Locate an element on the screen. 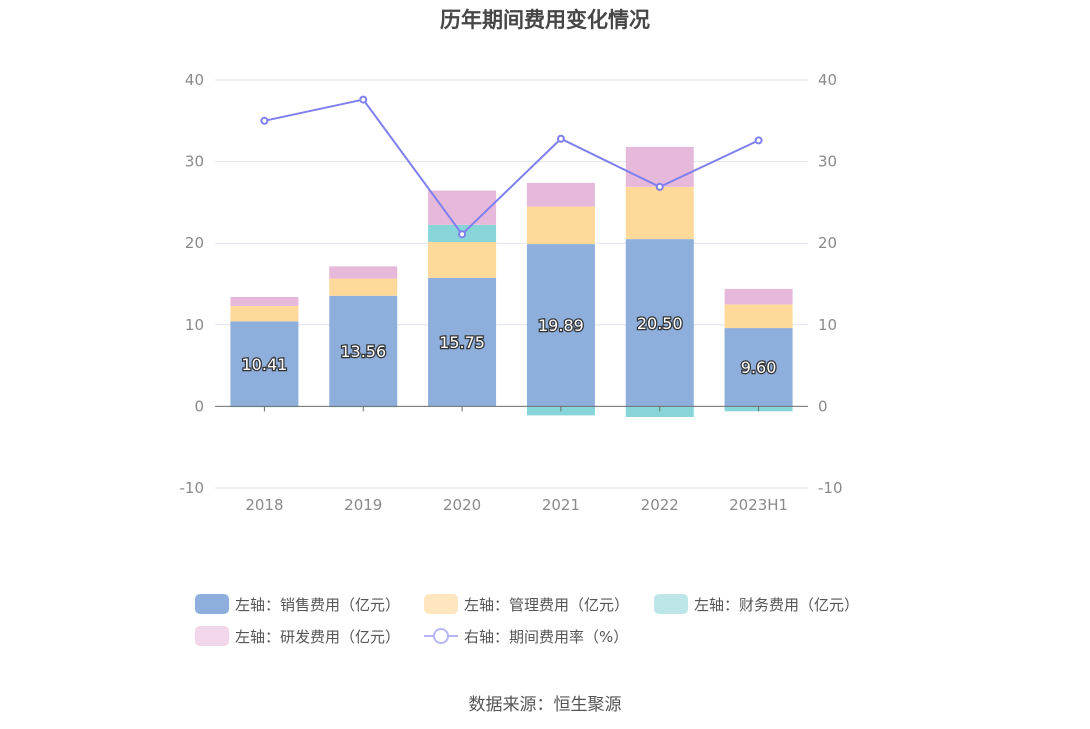  left-axis-tick-label: 30 is located at coordinates (194, 162).